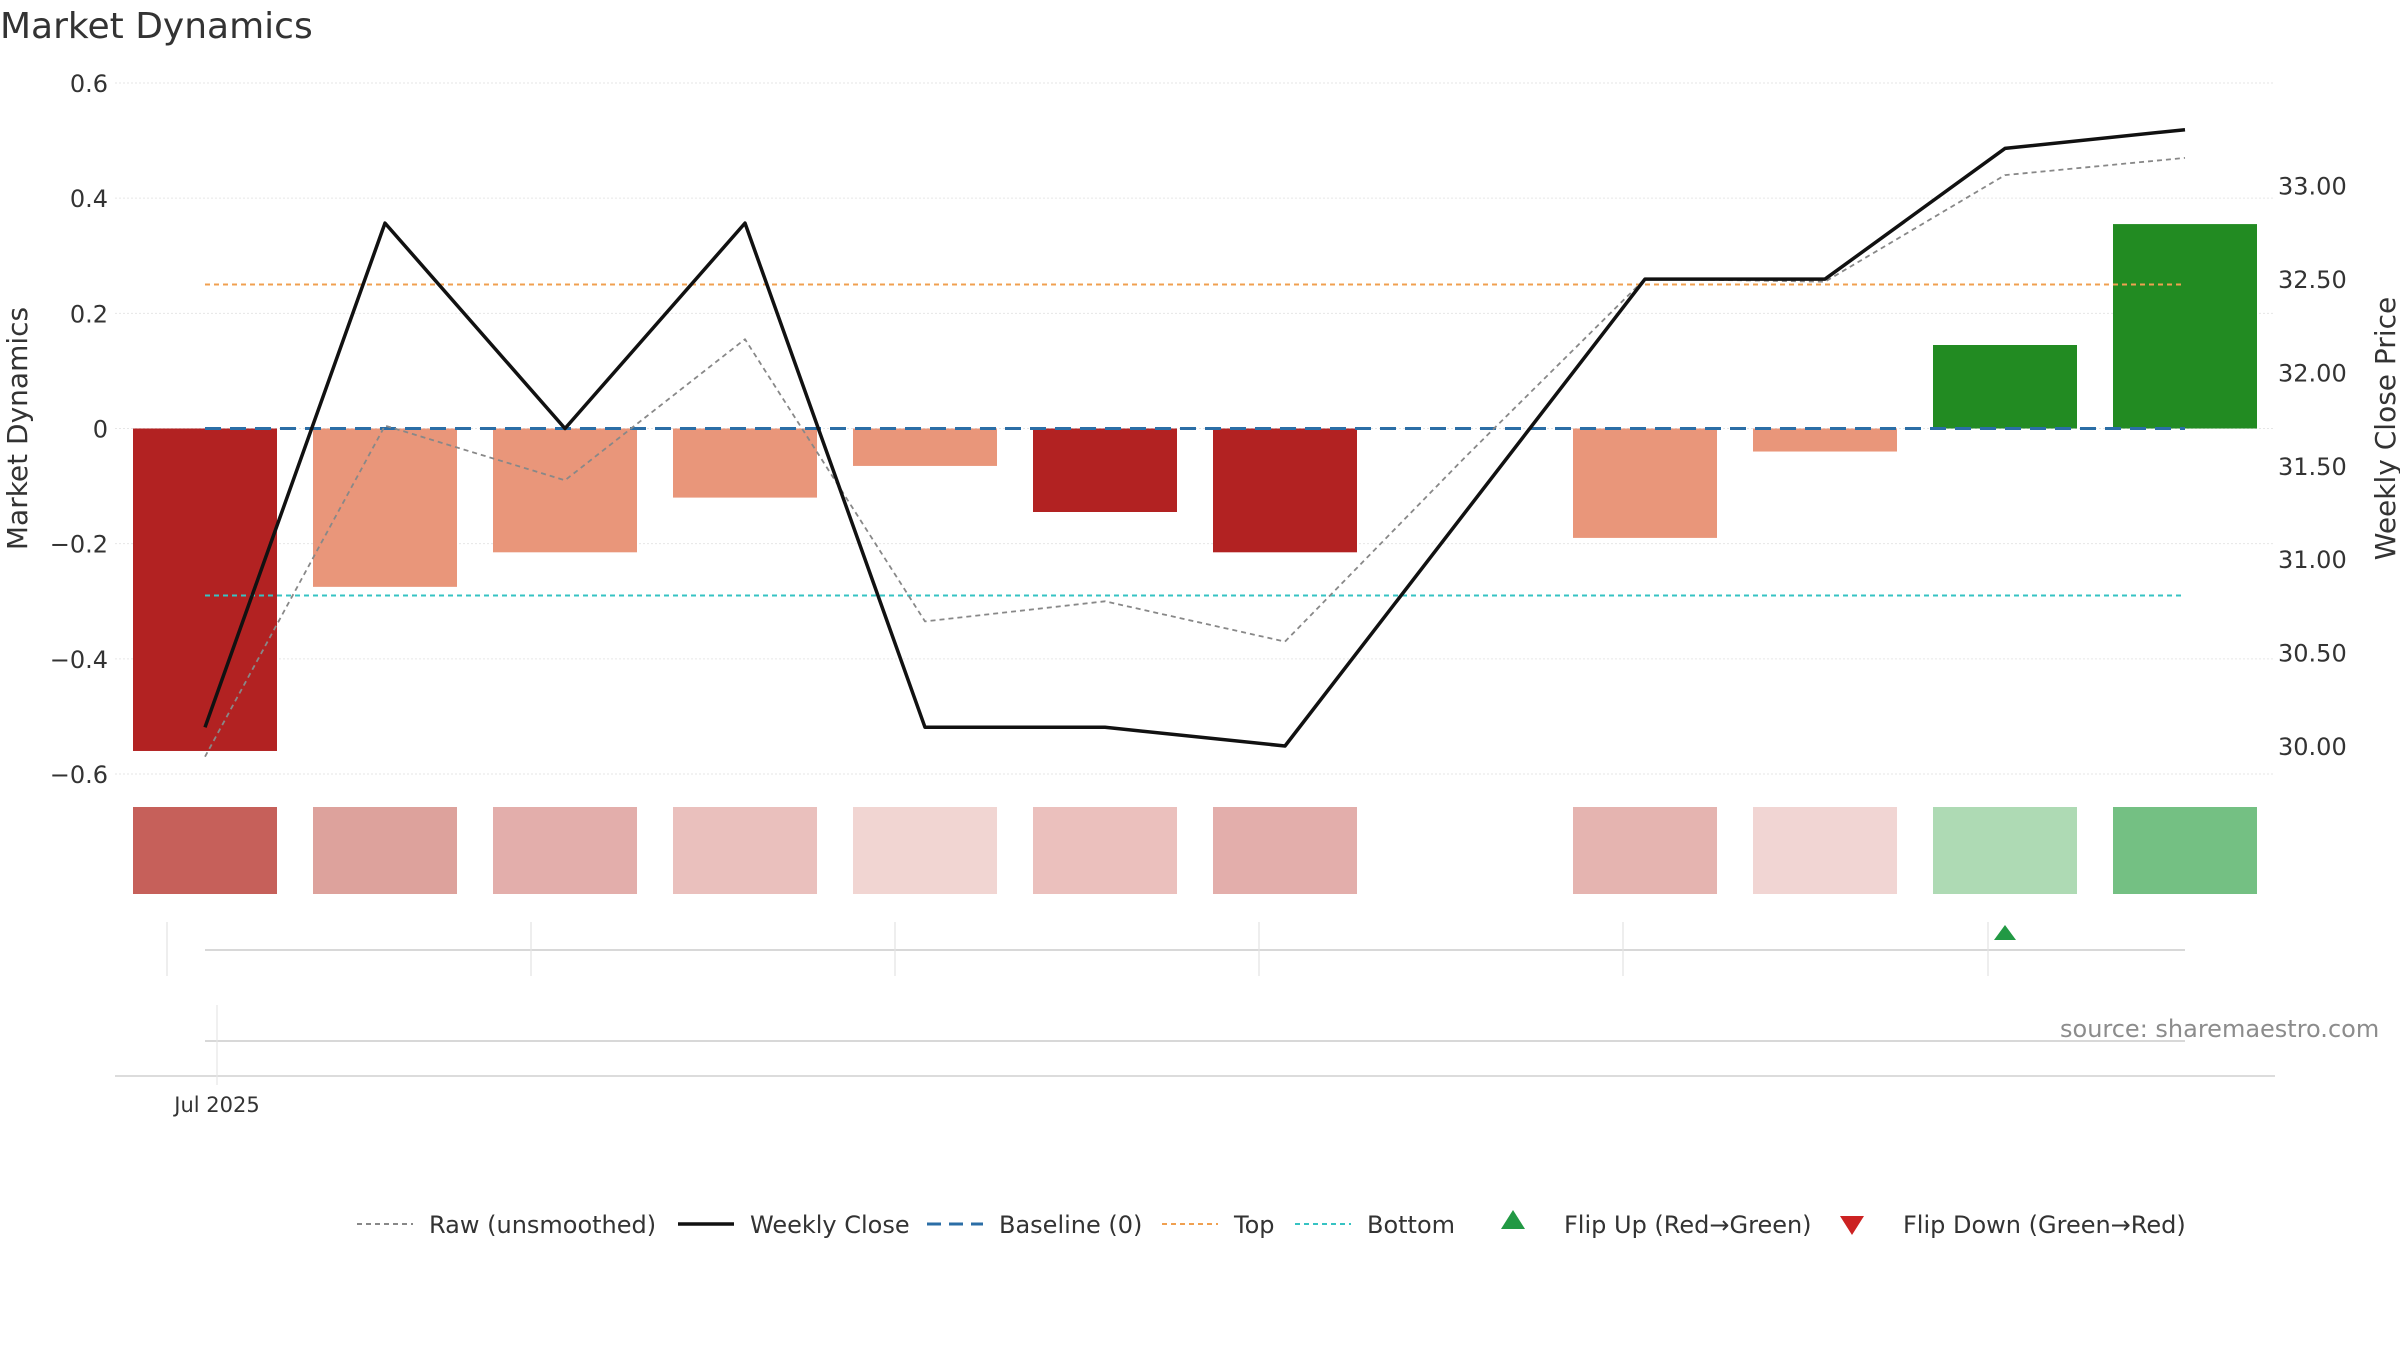 The image size is (2400, 1350). What do you see at coordinates (2220, 1029) in the screenshot?
I see `source-attribution: source: sharemaestro.com` at bounding box center [2220, 1029].